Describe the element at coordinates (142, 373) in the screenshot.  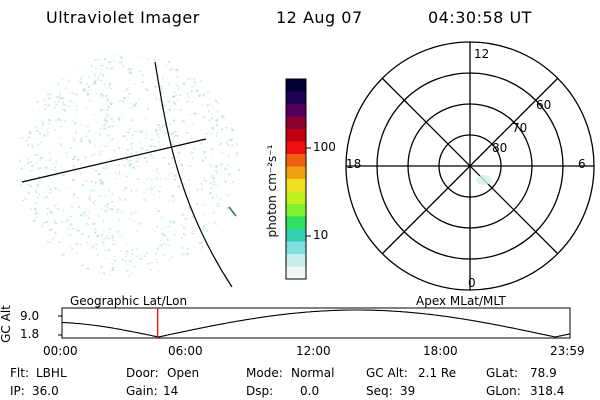
I see `status-door-label: Door:` at that location.